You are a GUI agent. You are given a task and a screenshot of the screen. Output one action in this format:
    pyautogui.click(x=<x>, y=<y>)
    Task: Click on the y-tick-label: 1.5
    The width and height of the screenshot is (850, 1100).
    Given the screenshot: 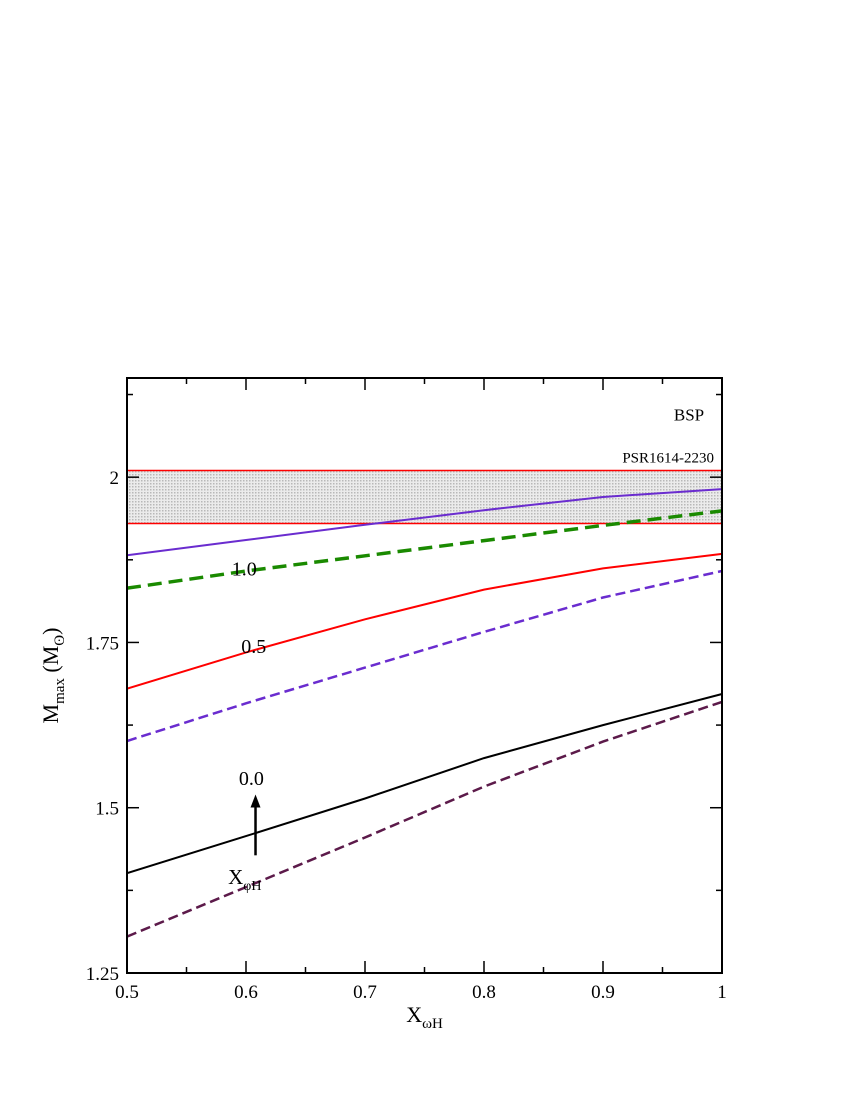 What is the action you would take?
    pyautogui.click(x=107, y=809)
    